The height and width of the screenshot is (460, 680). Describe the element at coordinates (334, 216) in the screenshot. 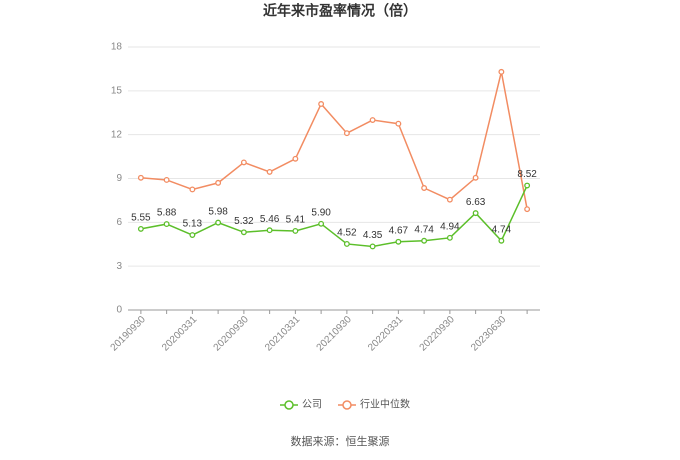

I see `line` at that location.